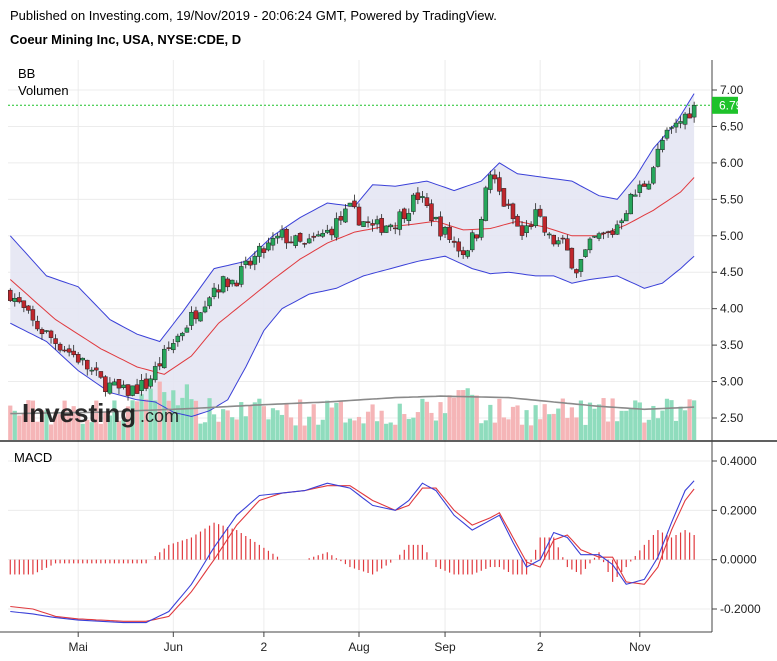 The image size is (777, 661). Describe the element at coordinates (33, 457) in the screenshot. I see `indicator-label-macd: MACD` at that location.